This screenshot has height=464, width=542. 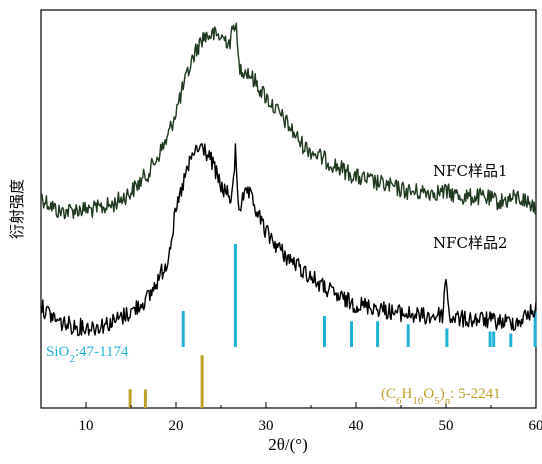 I want to click on reference-label-sio2: SiO2:47-1174, so click(x=87, y=354).